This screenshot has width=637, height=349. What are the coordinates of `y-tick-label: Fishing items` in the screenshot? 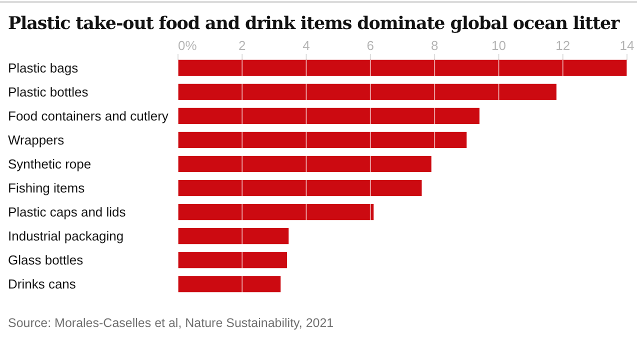 It's located at (47, 188).